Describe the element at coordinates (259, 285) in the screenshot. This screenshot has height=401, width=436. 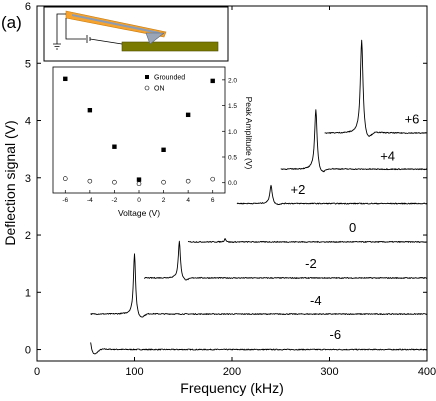
I see `curve--4` at that location.